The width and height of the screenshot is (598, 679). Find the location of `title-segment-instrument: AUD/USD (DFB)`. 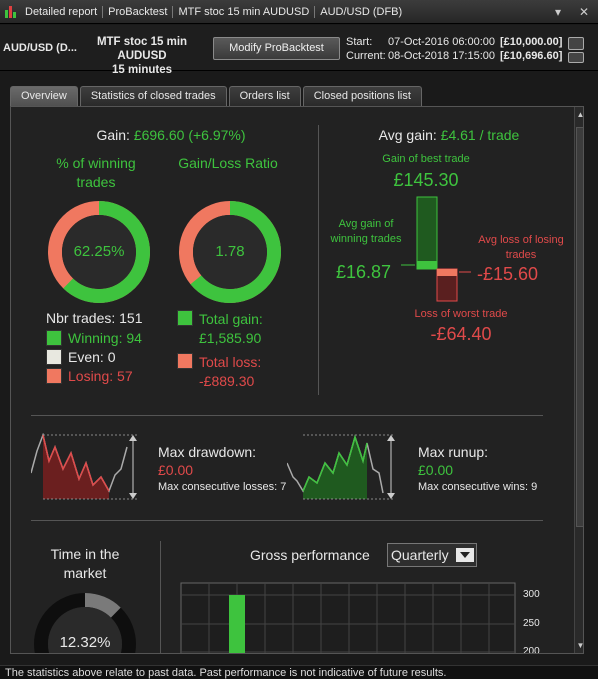

title-segment-instrument: AUD/USD (DFB) is located at coordinates (361, 11).